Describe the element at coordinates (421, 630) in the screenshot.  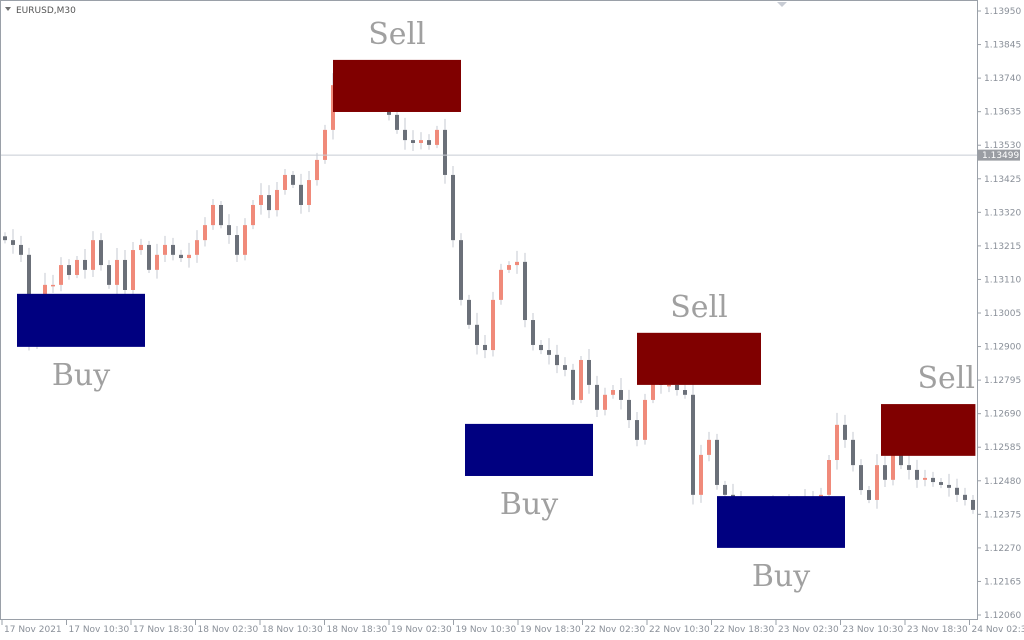
I see `time-tick-label: 19 Nov 02:30` at that location.